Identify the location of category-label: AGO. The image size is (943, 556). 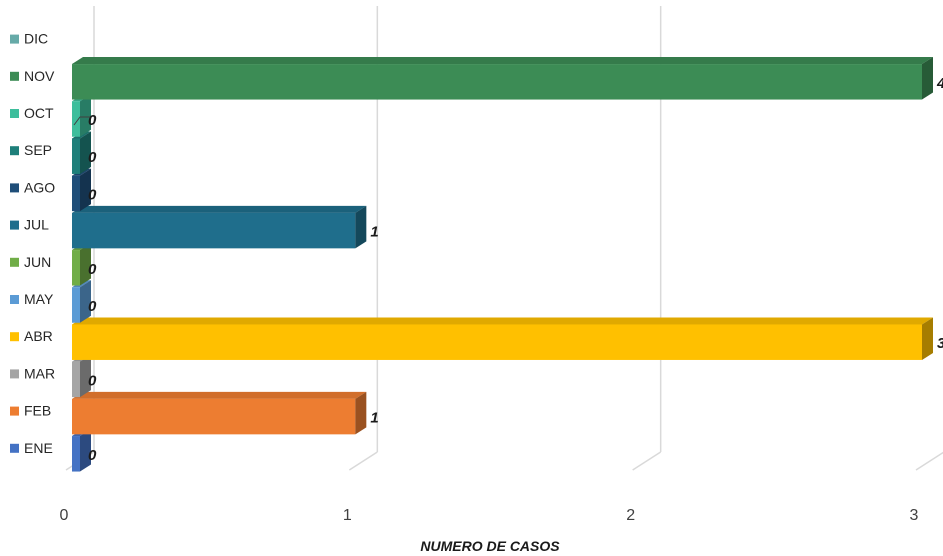
(39, 187).